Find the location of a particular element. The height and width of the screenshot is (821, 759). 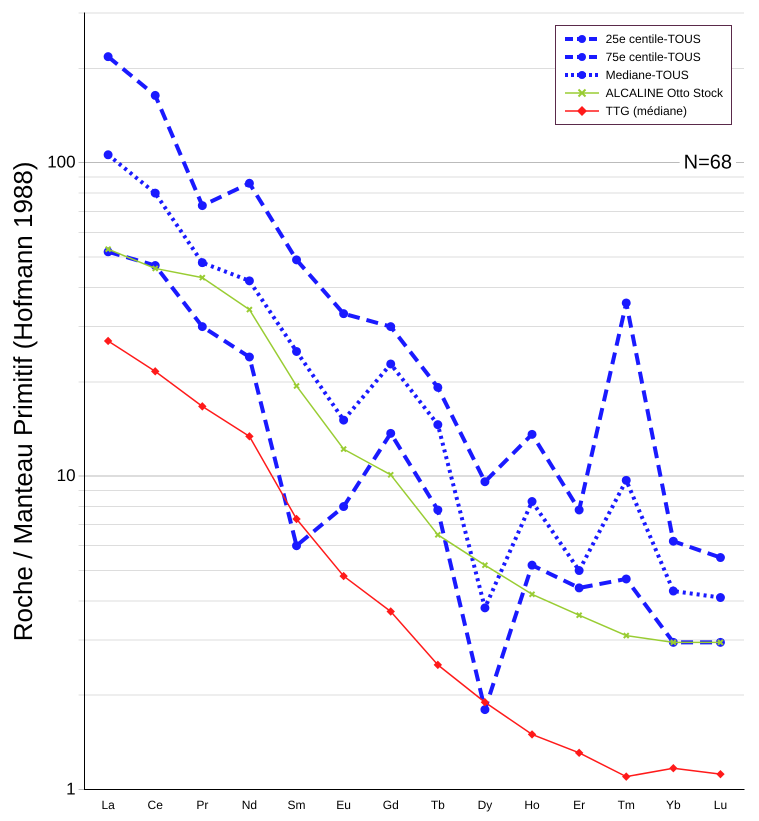

x-tick-label: Nd is located at coordinates (250, 805).